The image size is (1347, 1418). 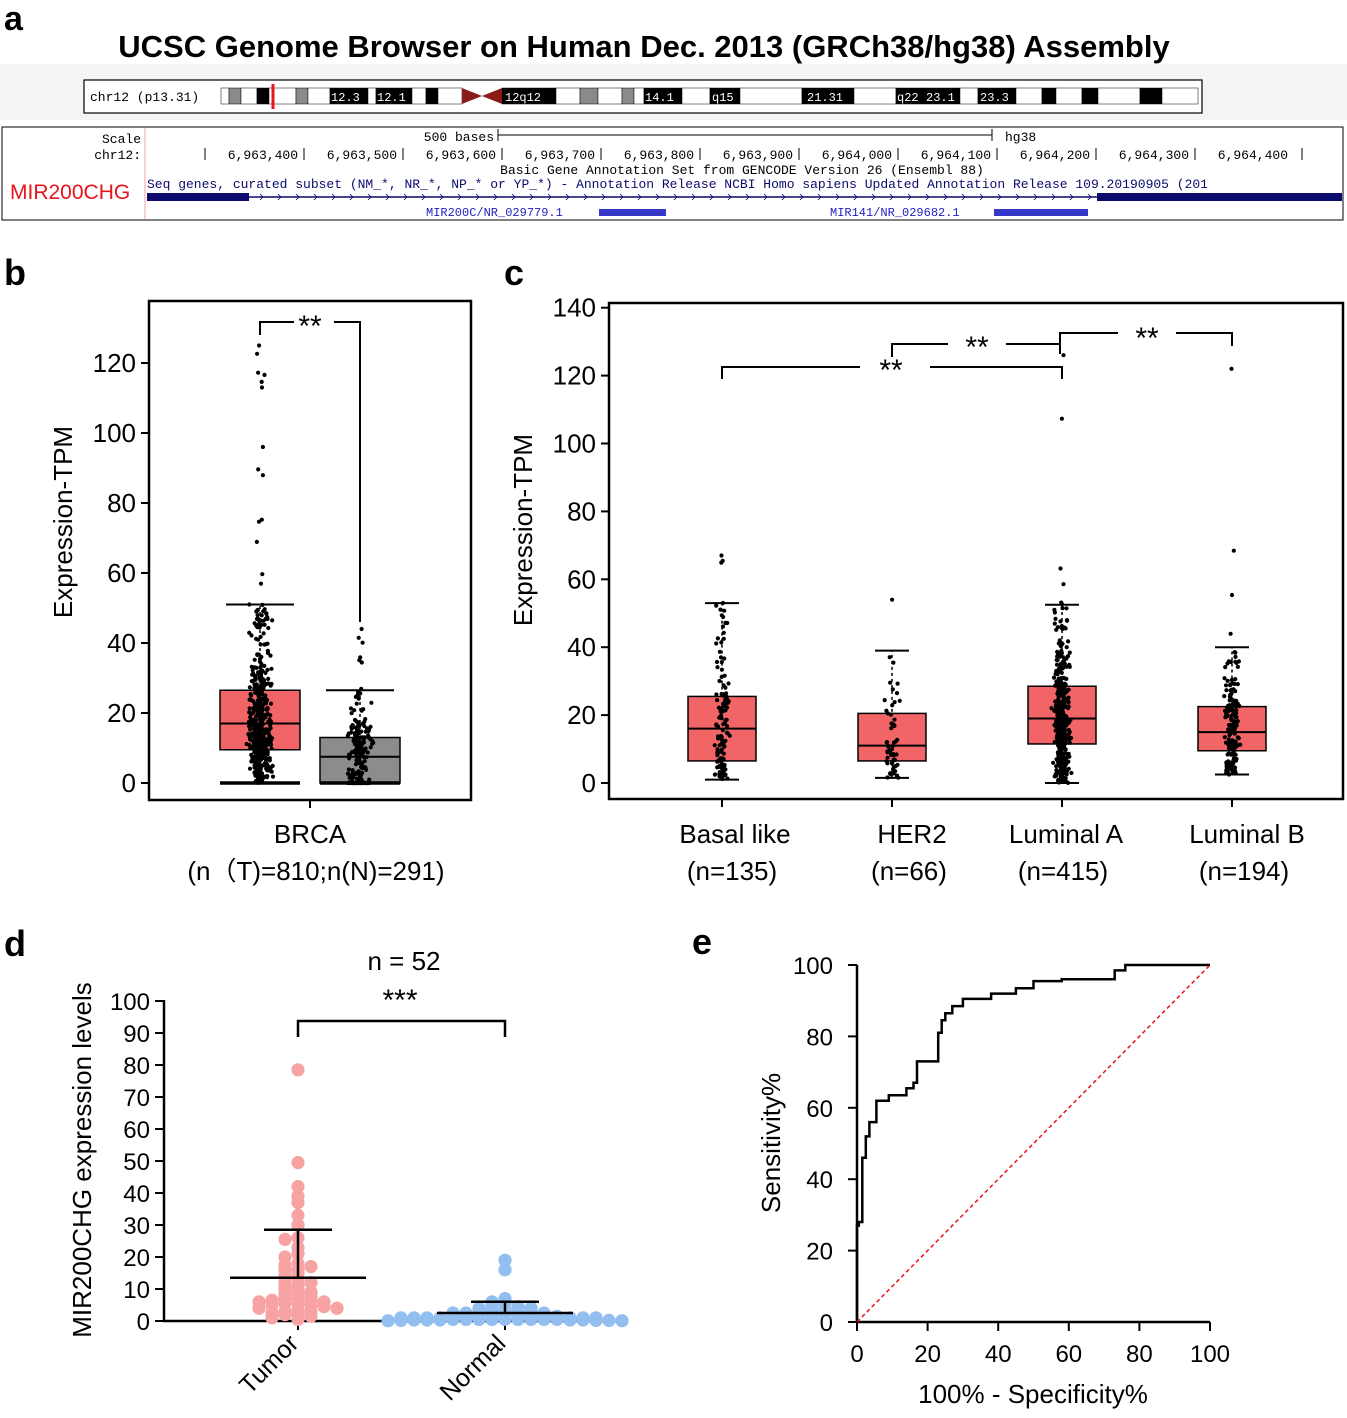 What do you see at coordinates (560, 155) in the screenshot?
I see `ruler-position-label: 6,963,700` at bounding box center [560, 155].